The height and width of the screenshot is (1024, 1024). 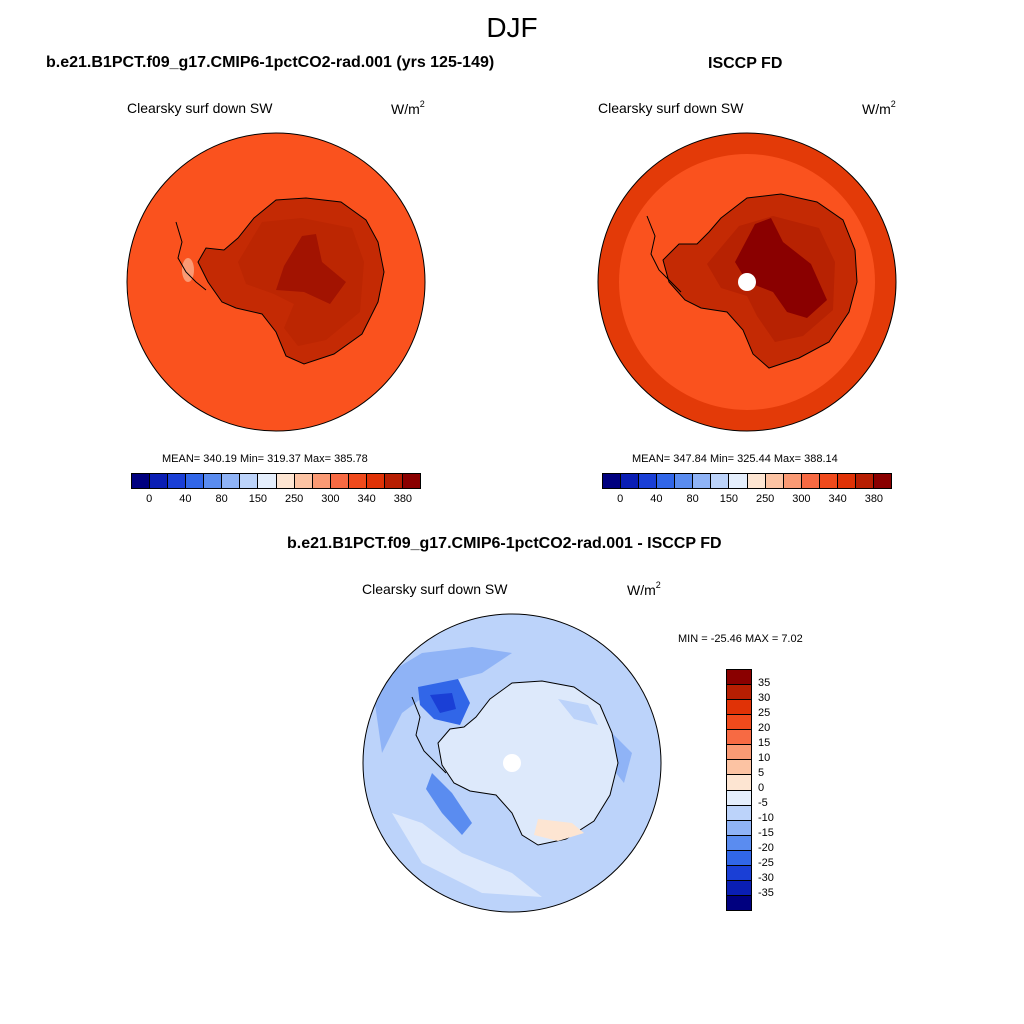 I want to click on pole-hole, so click(x=747, y=282).